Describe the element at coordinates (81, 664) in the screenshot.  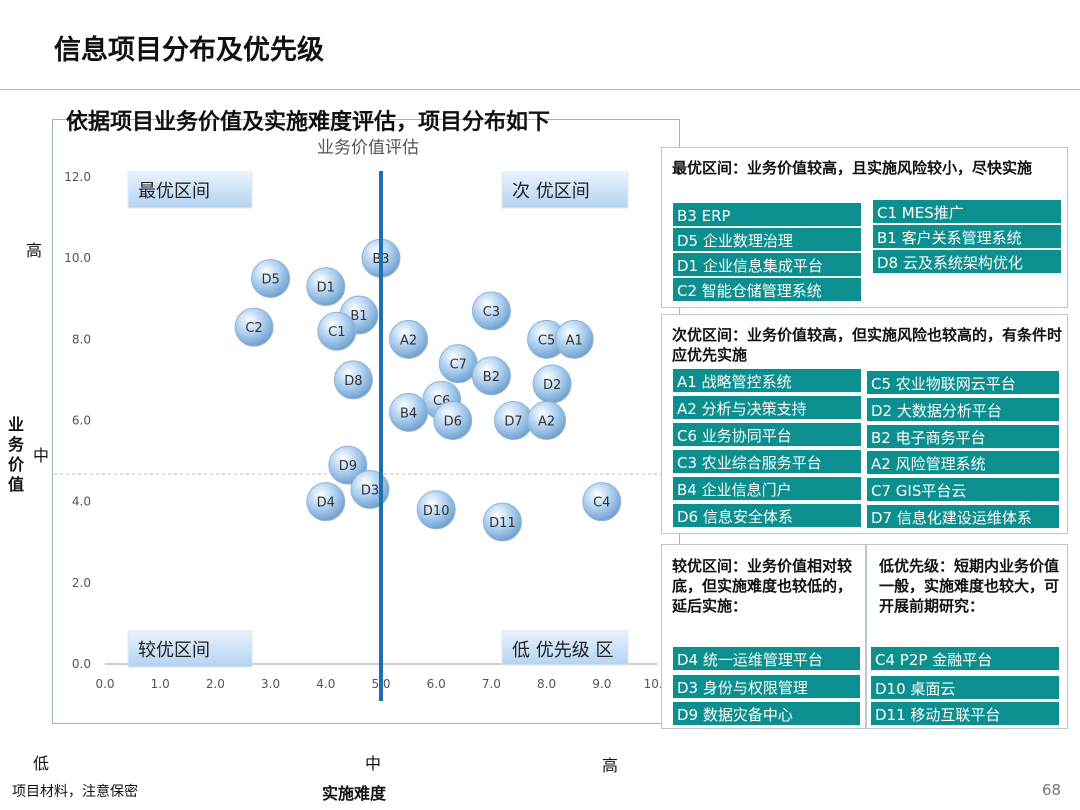
I see `y-tick-label: 0.0` at that location.